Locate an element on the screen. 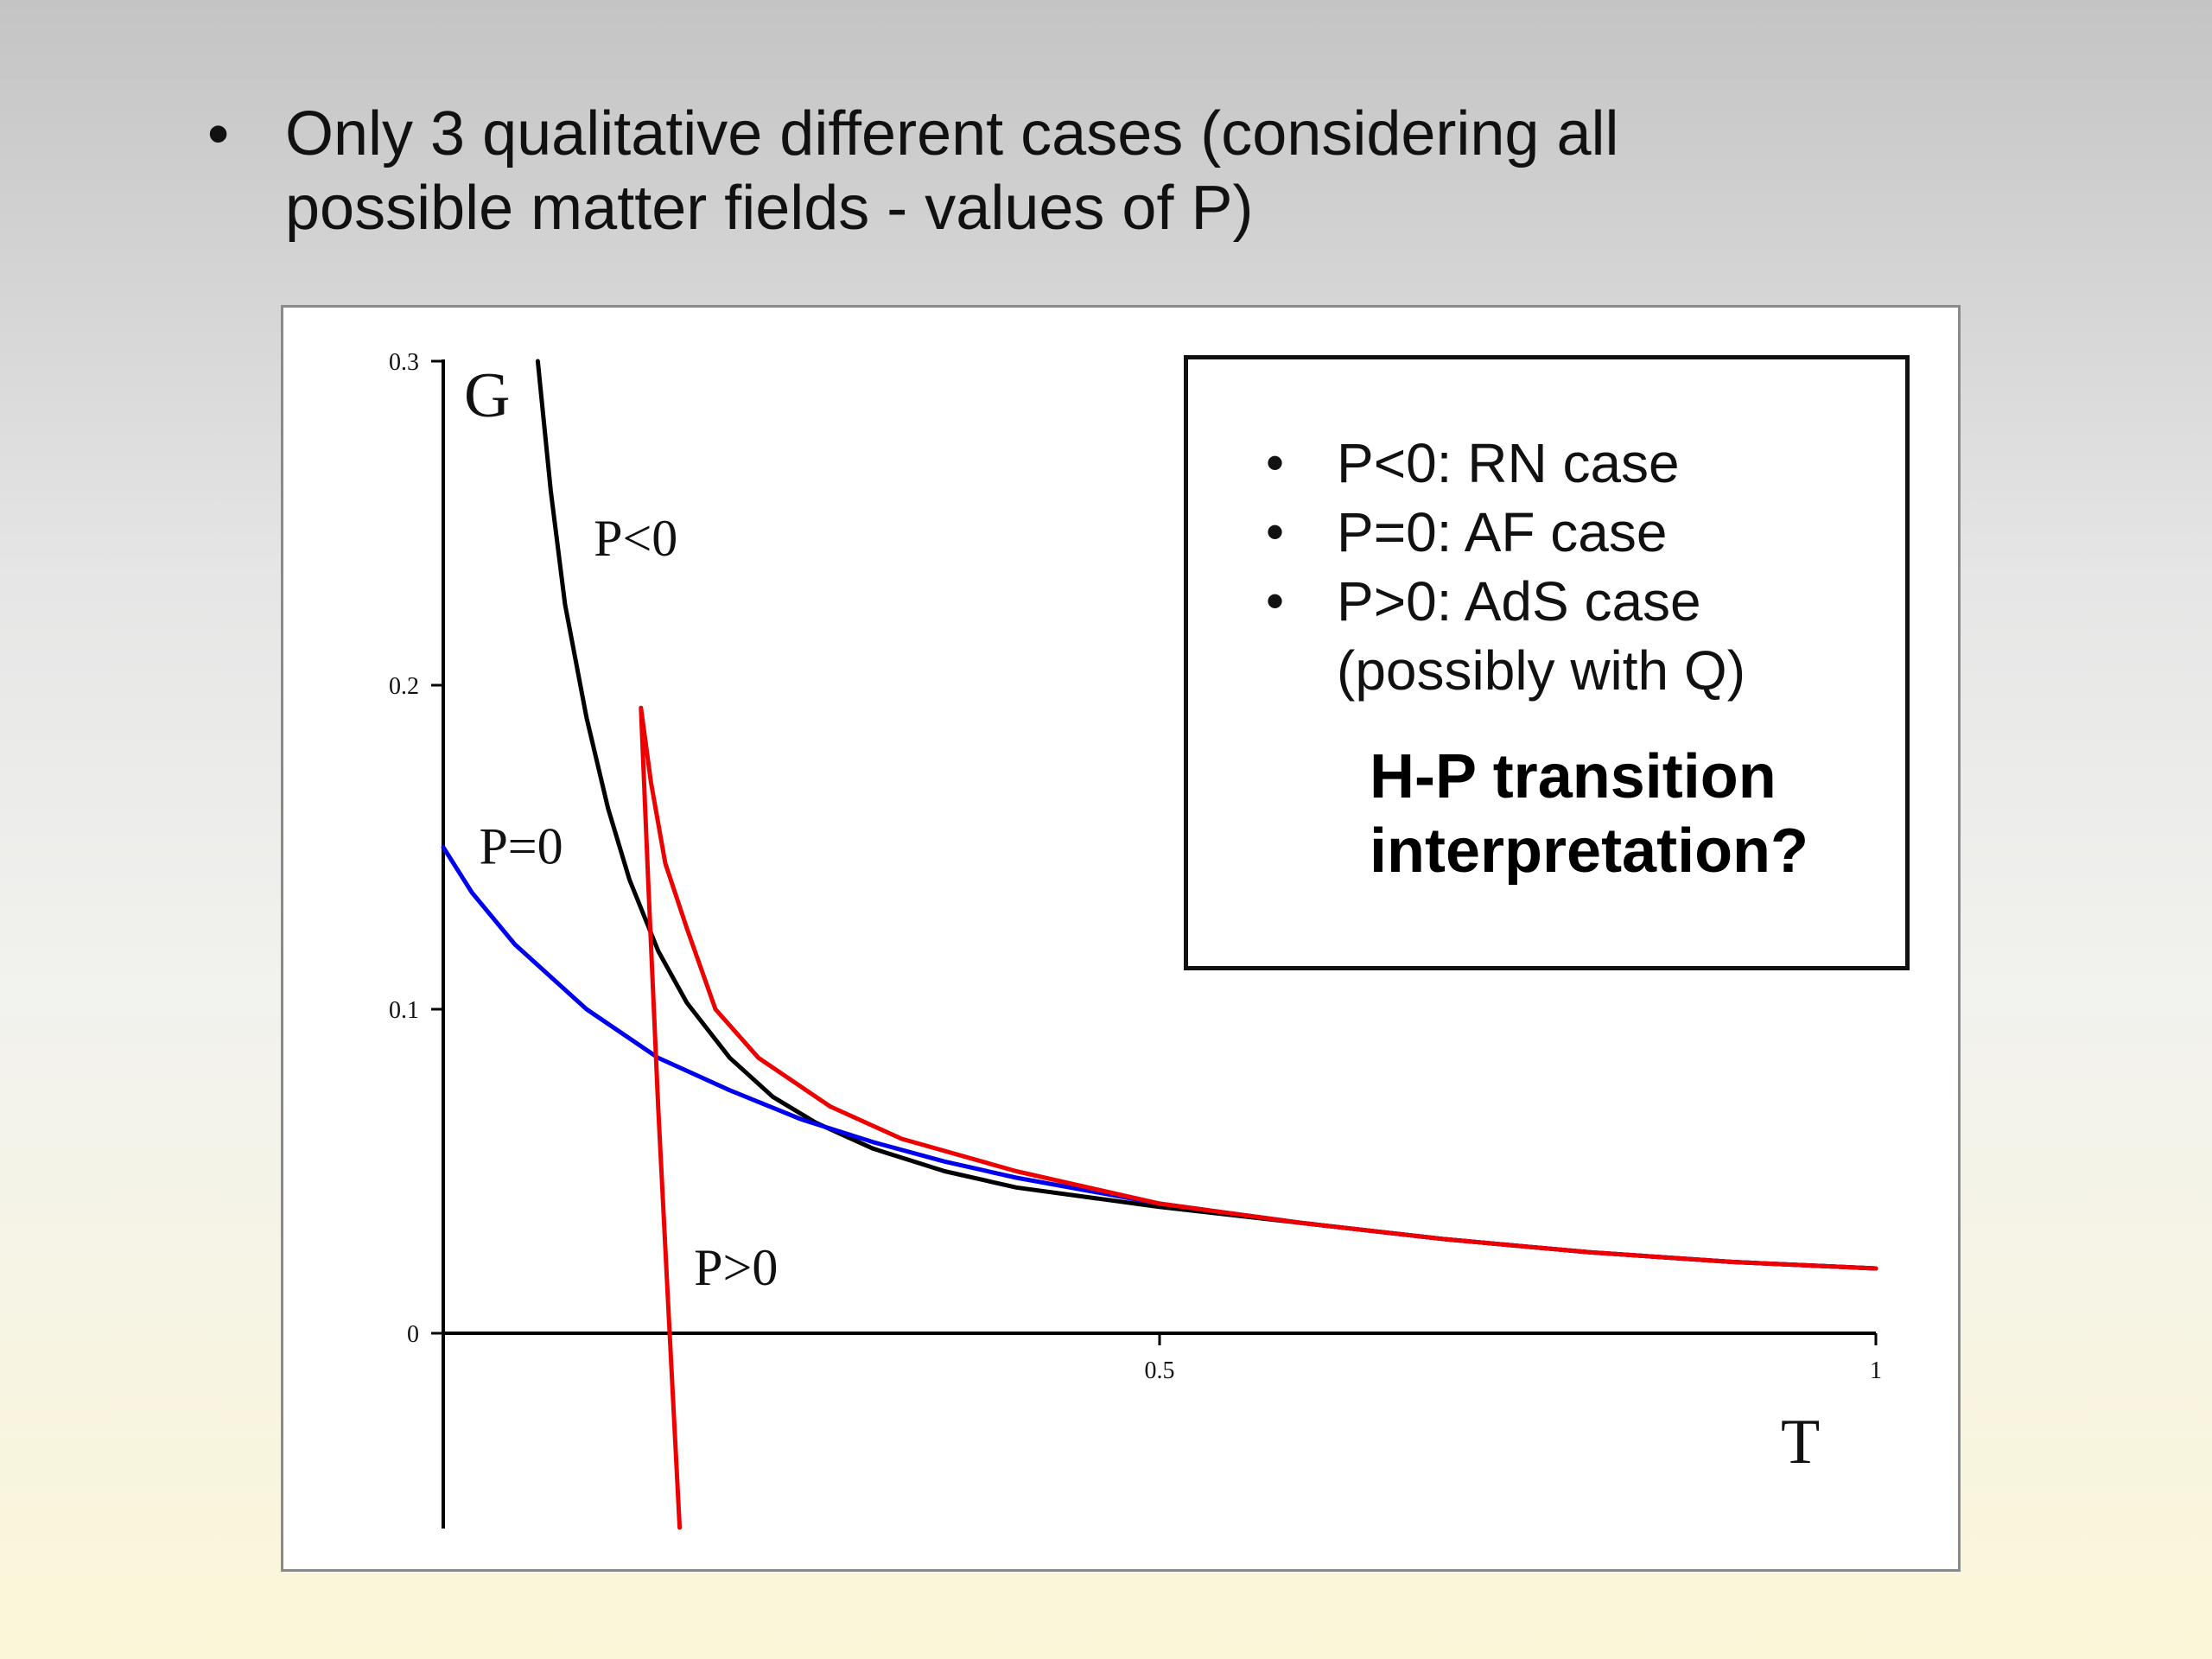 This screenshot has height=1659, width=2212. y-tick-label: 0 is located at coordinates (413, 1334).